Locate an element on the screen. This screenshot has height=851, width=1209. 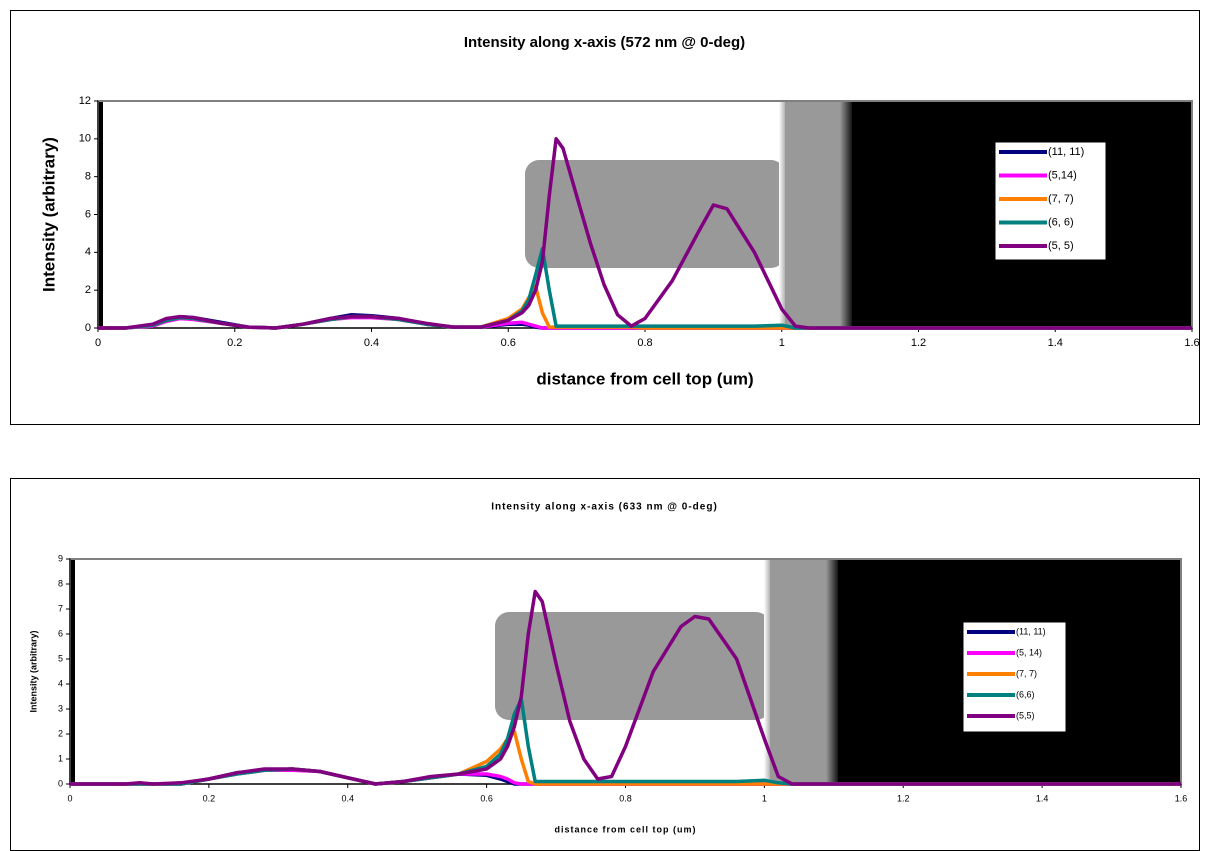
legend-label: (5,5) is located at coordinates (1025, 715).